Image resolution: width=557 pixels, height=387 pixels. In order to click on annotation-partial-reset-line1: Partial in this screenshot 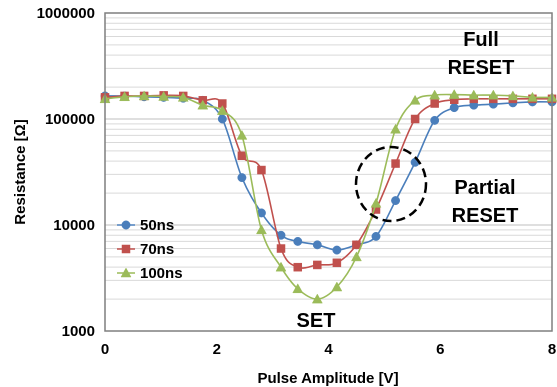, I will do `click(484, 188)`.